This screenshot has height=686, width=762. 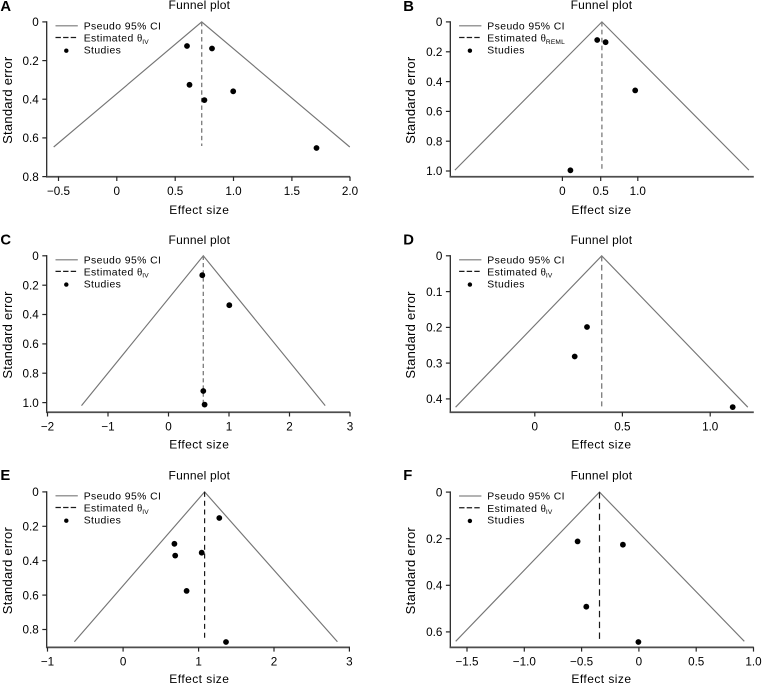 What do you see at coordinates (408, 240) in the screenshot?
I see `svg-text: D` at bounding box center [408, 240].